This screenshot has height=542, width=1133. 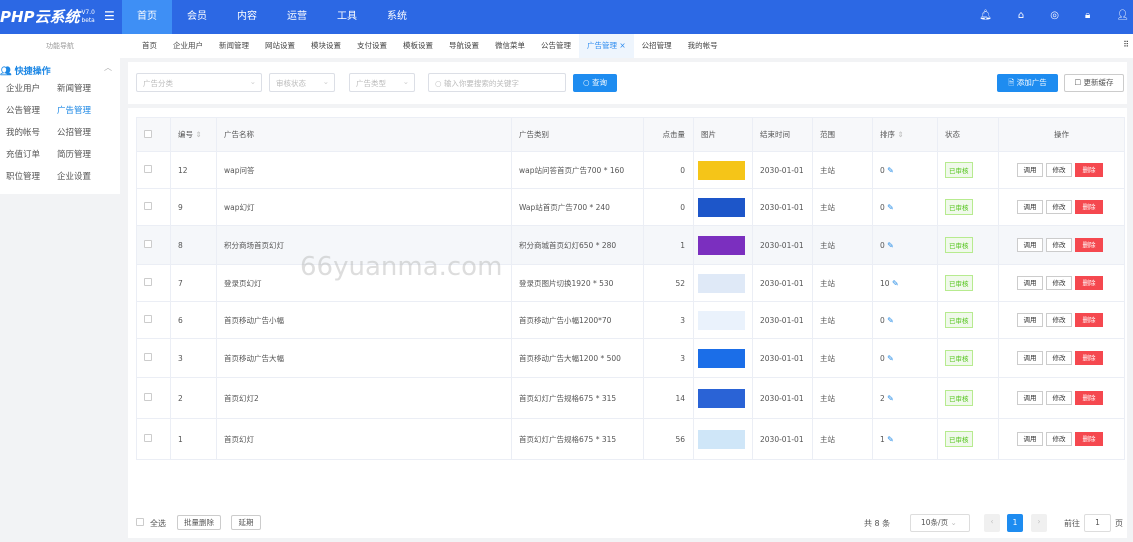 I want to click on chevron-up-icon: ︿, so click(x=108, y=67).